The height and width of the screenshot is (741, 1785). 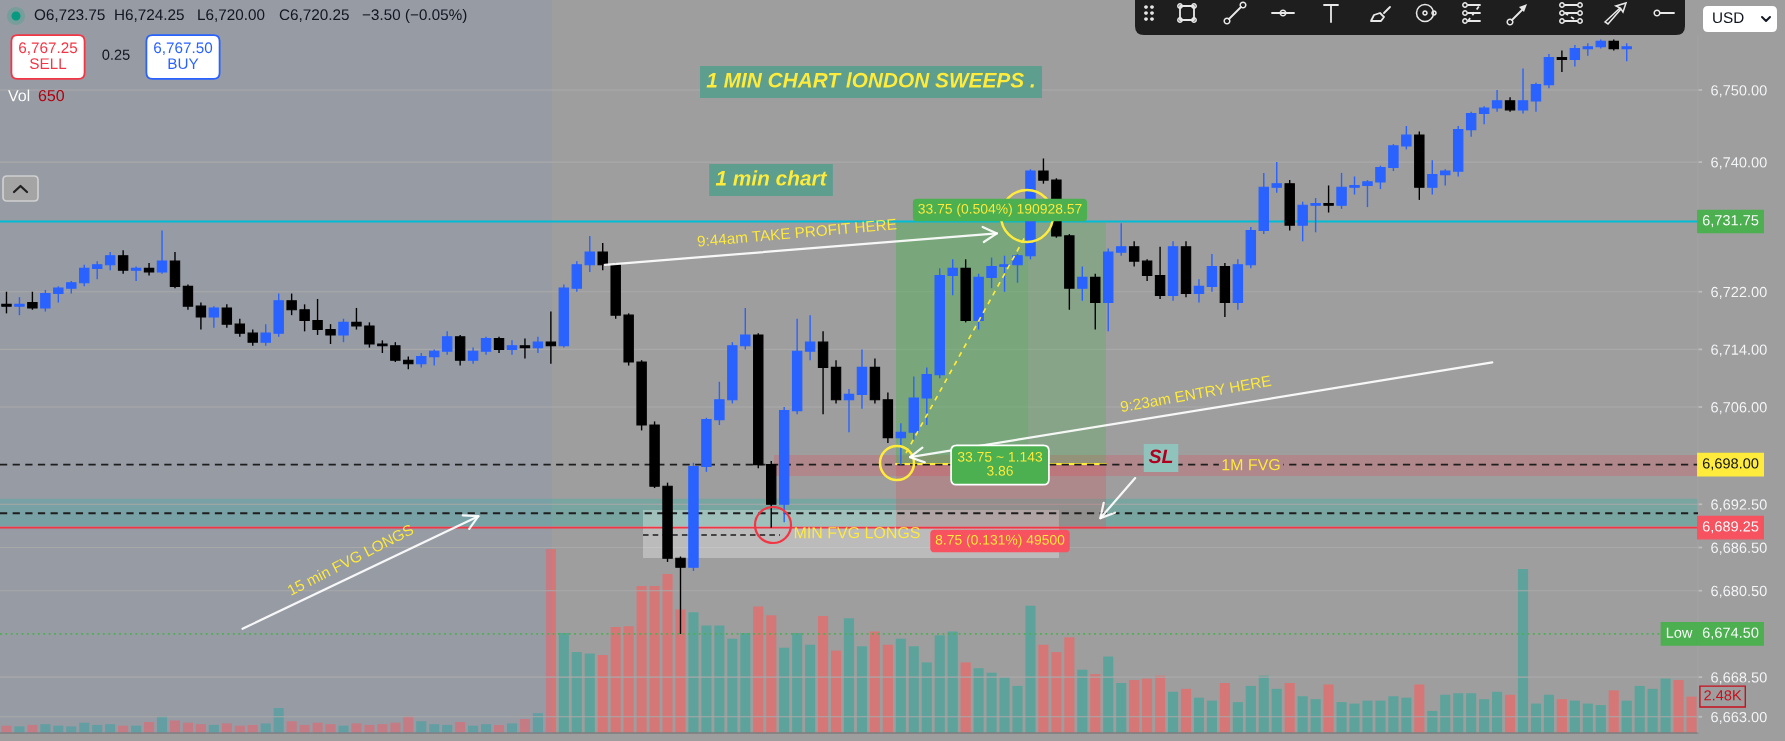 What do you see at coordinates (797, 232) in the screenshot?
I see `annotation: 9:44am TAKE PROFIT HERE` at bounding box center [797, 232].